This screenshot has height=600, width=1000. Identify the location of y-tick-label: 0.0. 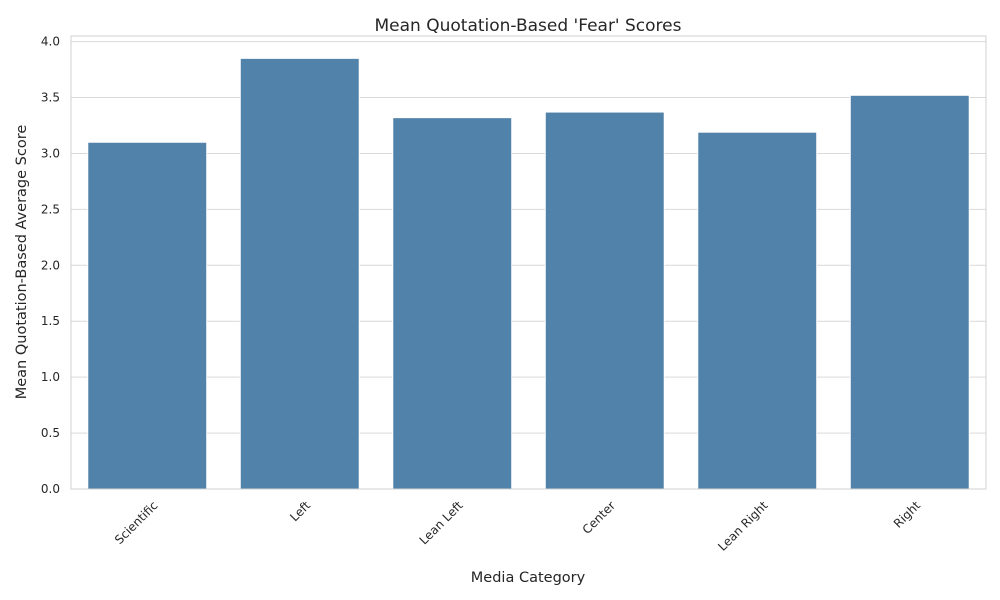
(50, 489).